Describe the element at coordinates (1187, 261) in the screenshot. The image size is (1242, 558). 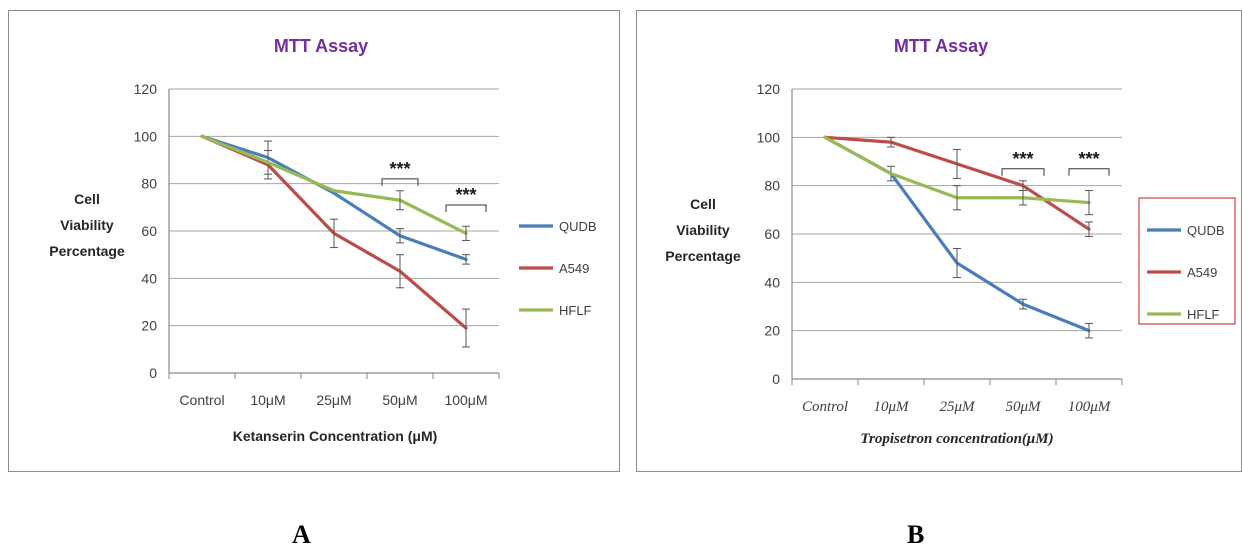
I see `chart-b-legend-box` at that location.